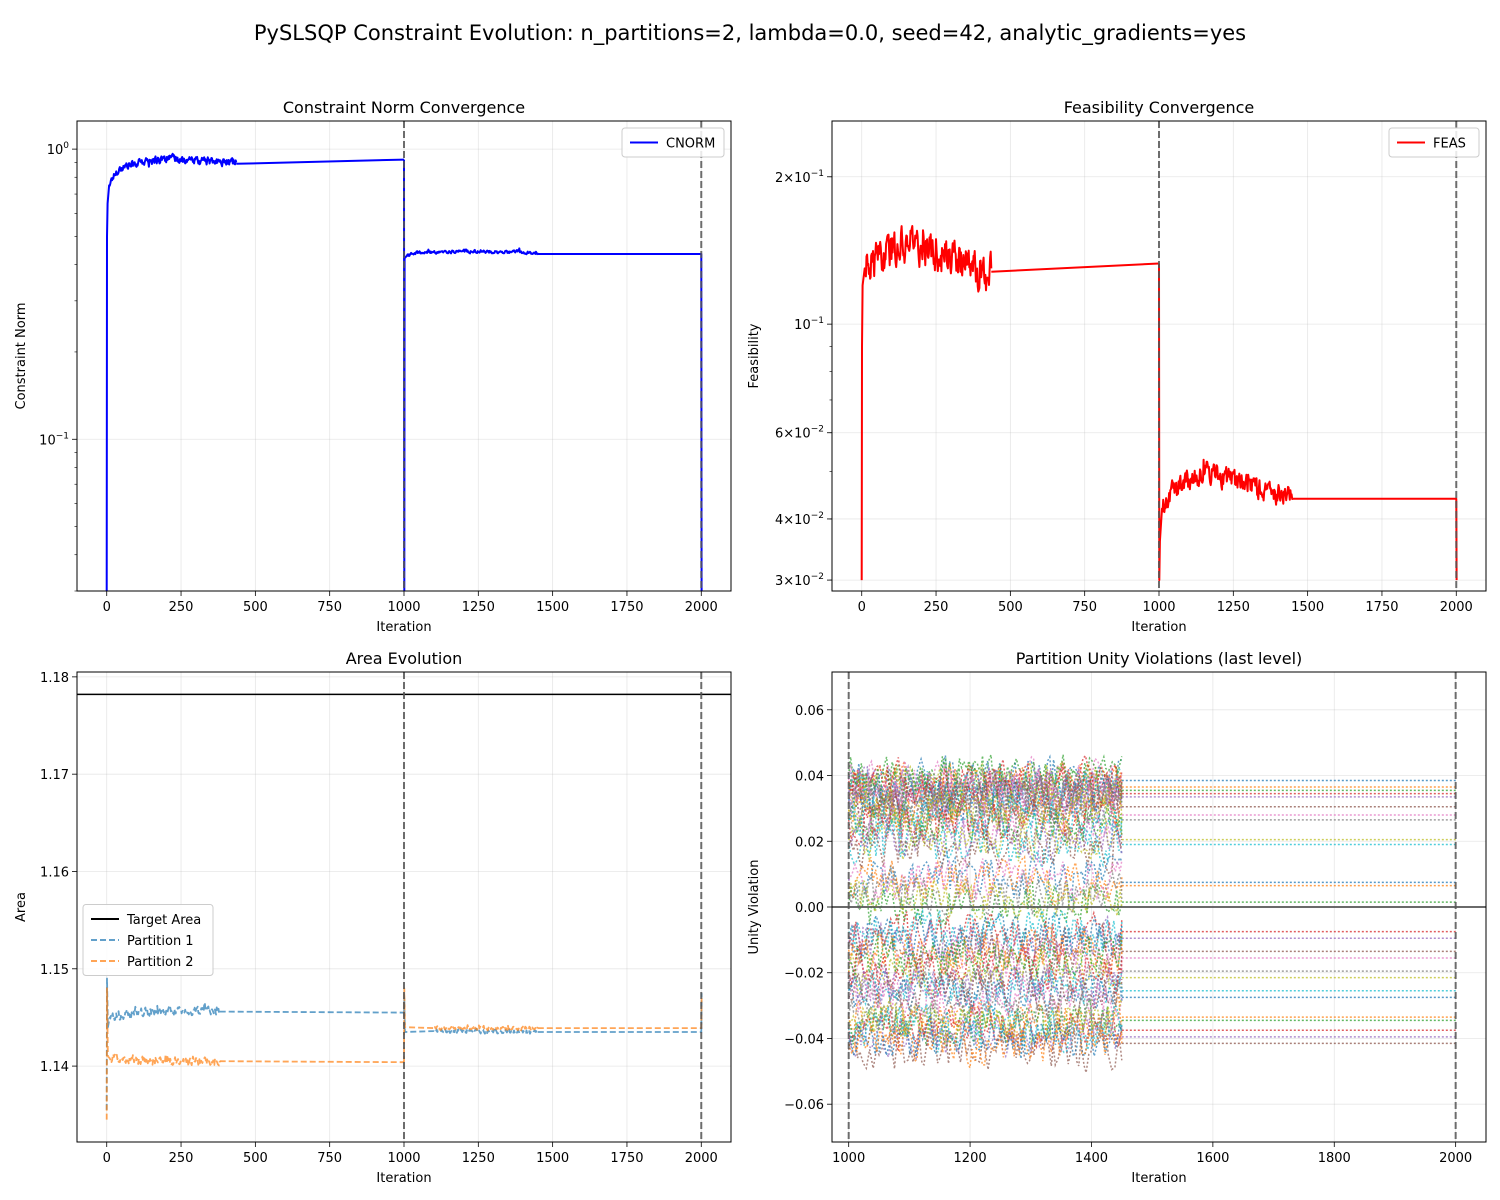 Image resolution: width=1500 pixels, height=1200 pixels. I want to click on x-tick-label: 1400, so click(1091, 1158).